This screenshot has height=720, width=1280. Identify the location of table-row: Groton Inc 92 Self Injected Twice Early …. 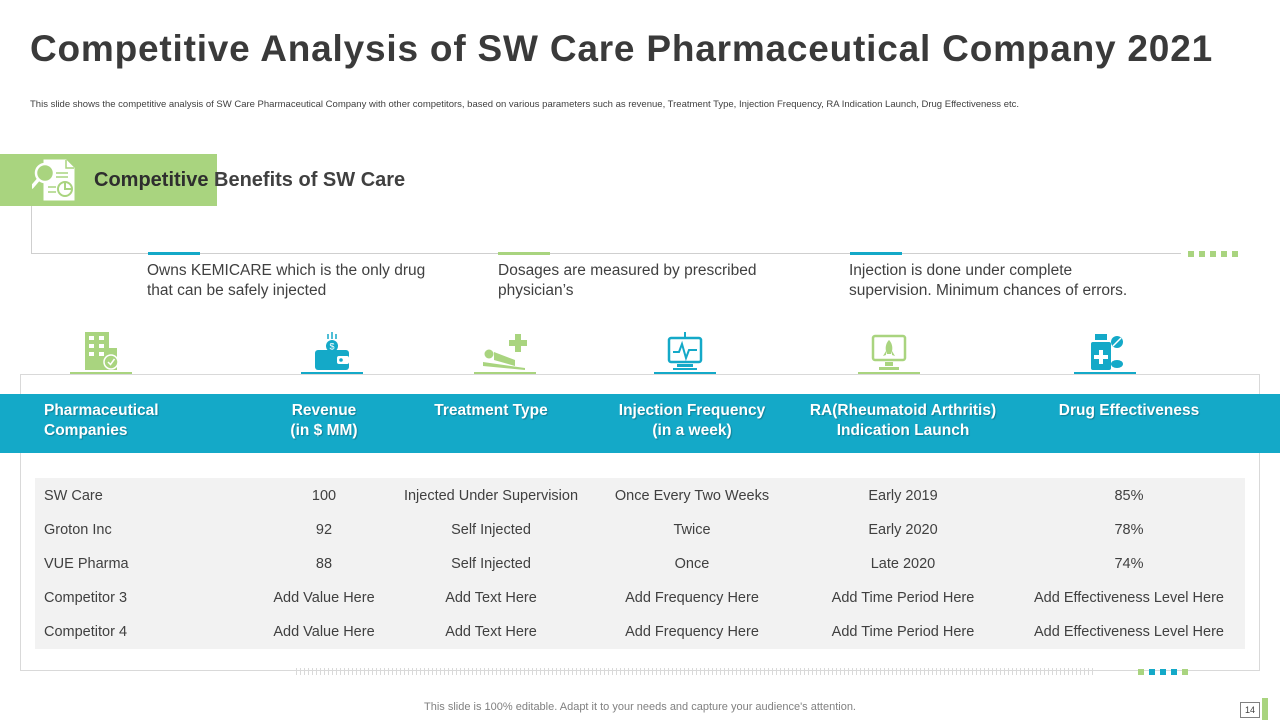
(640, 530).